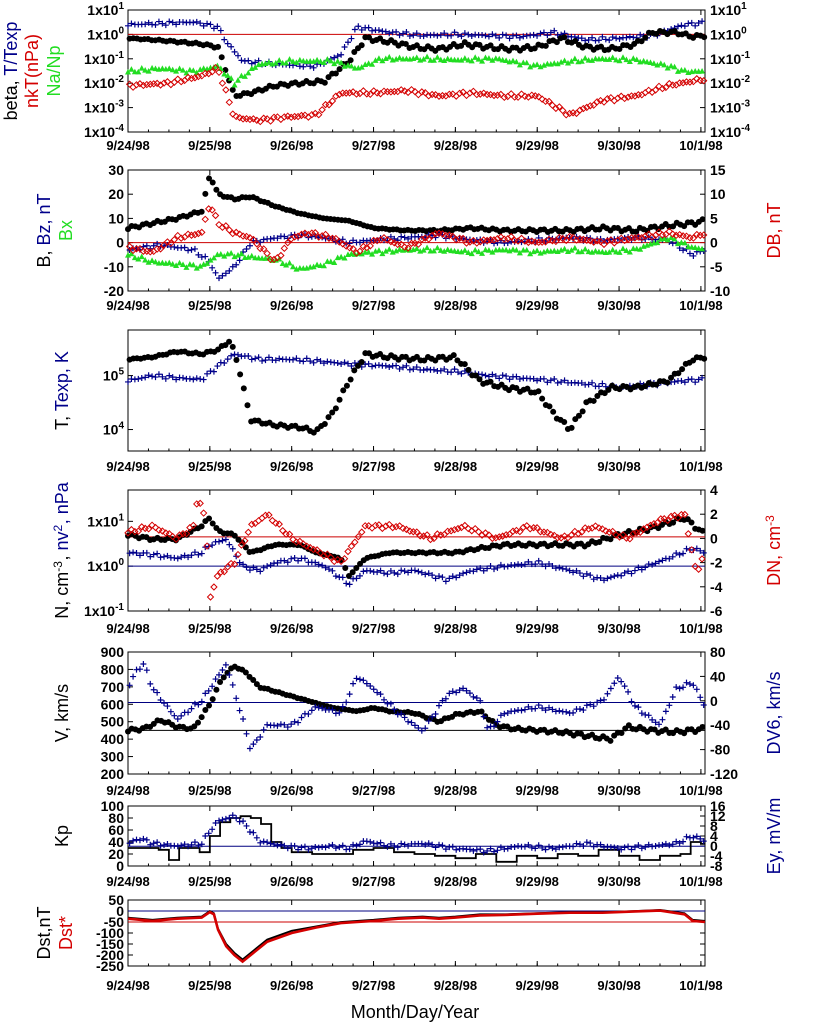  What do you see at coordinates (127, 790) in the screenshot?
I see `x-tick-label: 9/24/98` at bounding box center [127, 790].